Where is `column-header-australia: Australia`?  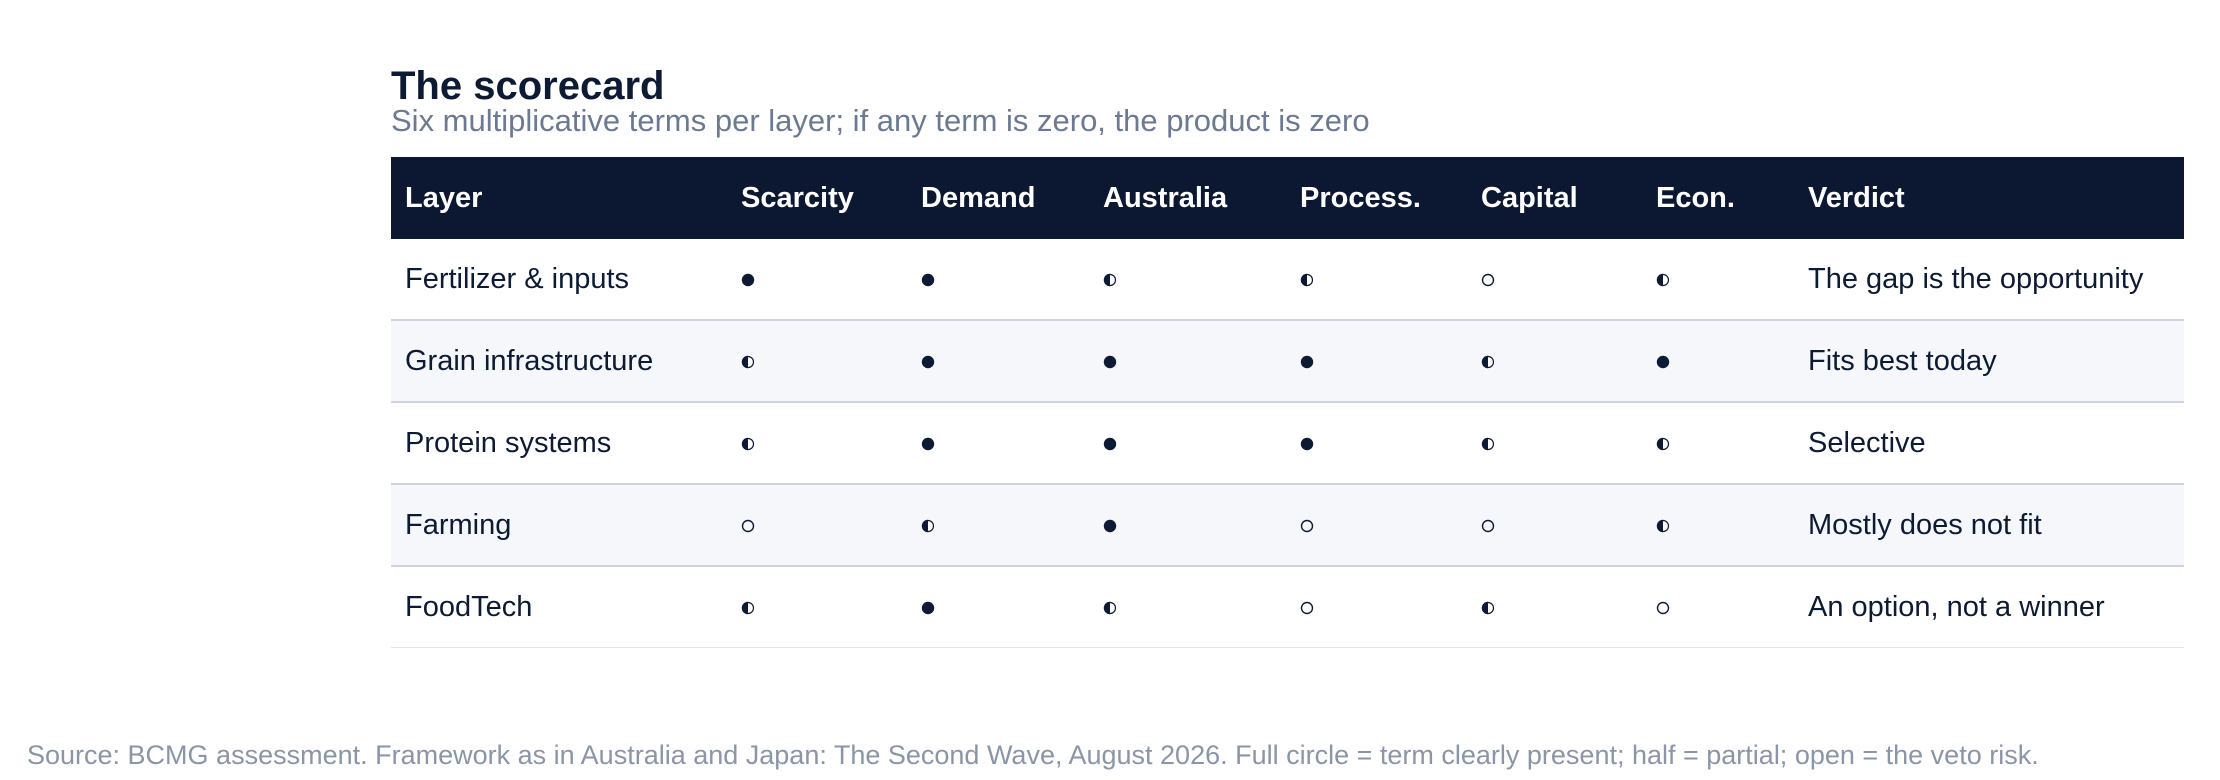
column-header-australia: Australia is located at coordinates (1187, 198).